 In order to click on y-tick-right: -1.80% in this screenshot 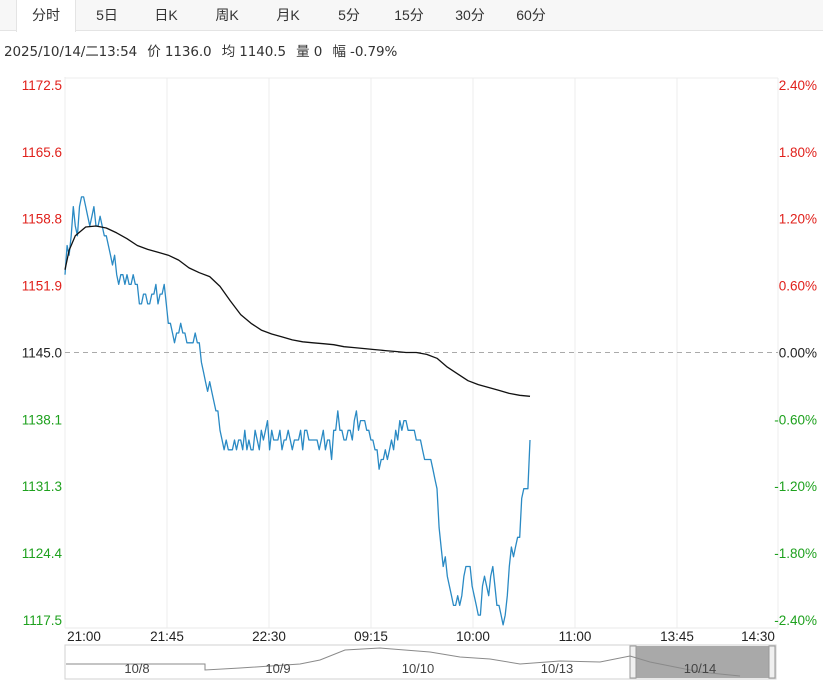, I will do `click(795, 553)`.